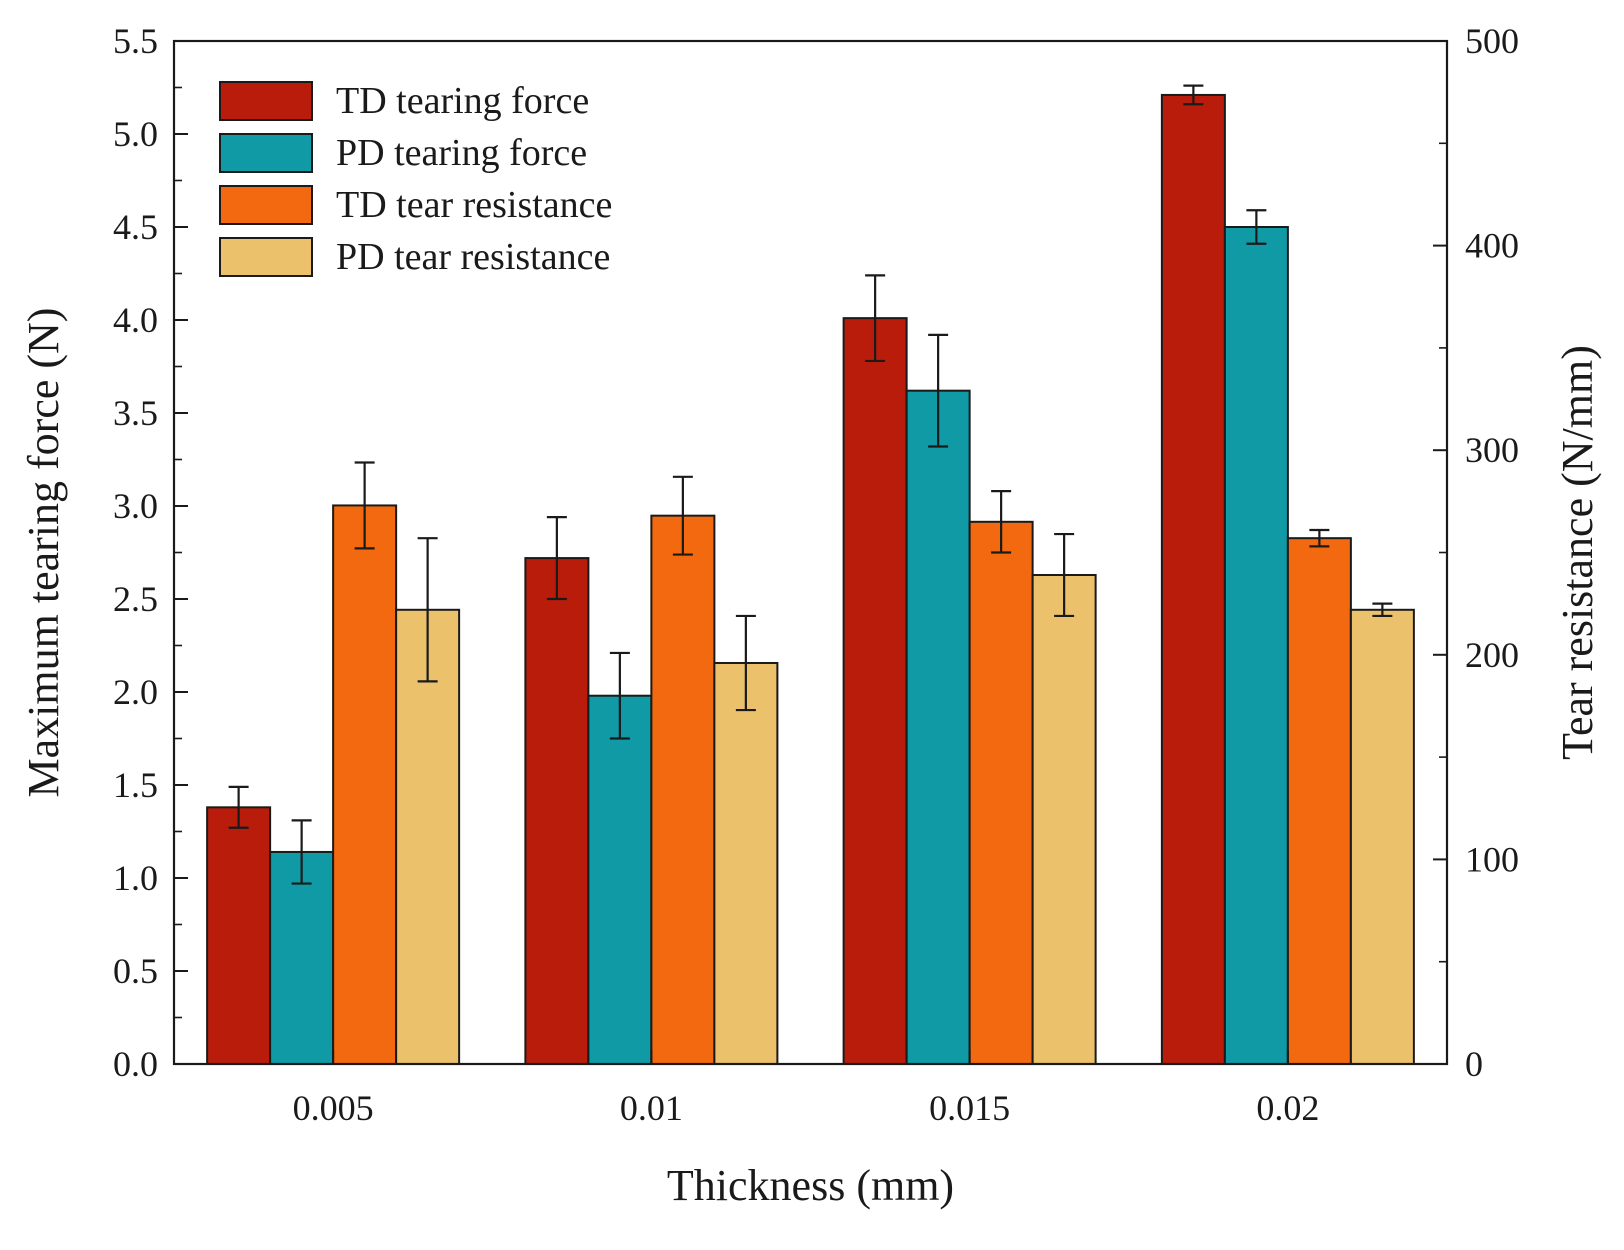 The width and height of the screenshot is (1624, 1250). What do you see at coordinates (683, 789) in the screenshot?
I see `bar-td-tear-resistance-0.01` at bounding box center [683, 789].